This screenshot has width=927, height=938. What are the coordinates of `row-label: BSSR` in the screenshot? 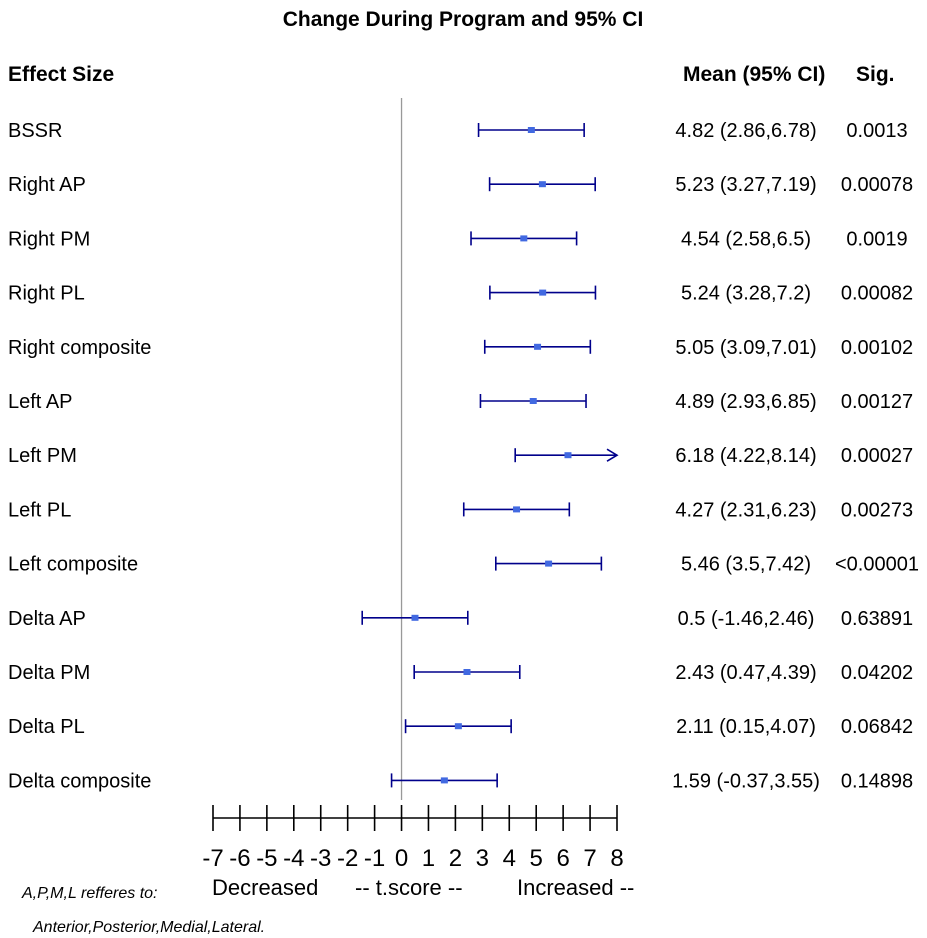 It's located at (35, 131).